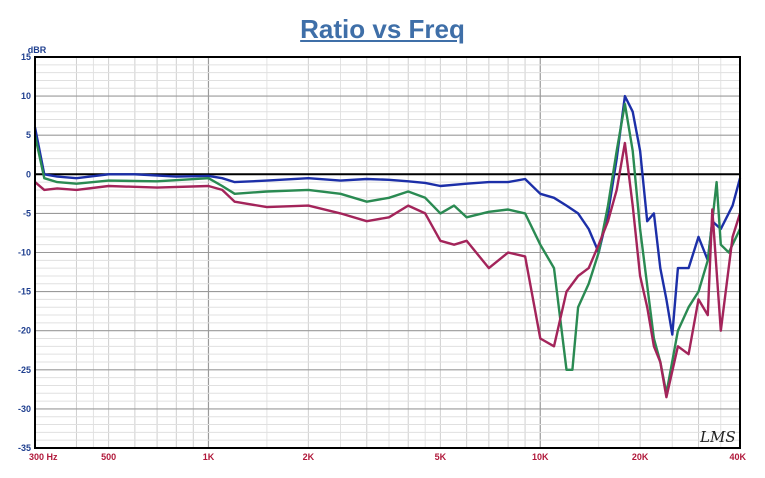  What do you see at coordinates (108, 457) in the screenshot?
I see `x-tick-label: 500` at bounding box center [108, 457].